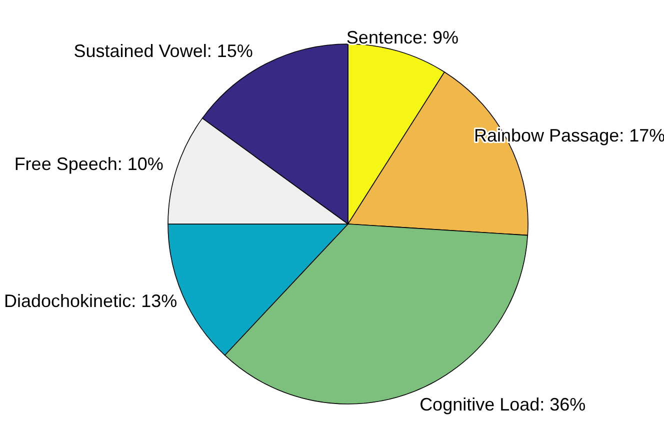 Image resolution: width=664 pixels, height=439 pixels. What do you see at coordinates (163, 50) in the screenshot?
I see `slice-label: Sustained Vowel: 15%` at bounding box center [163, 50].